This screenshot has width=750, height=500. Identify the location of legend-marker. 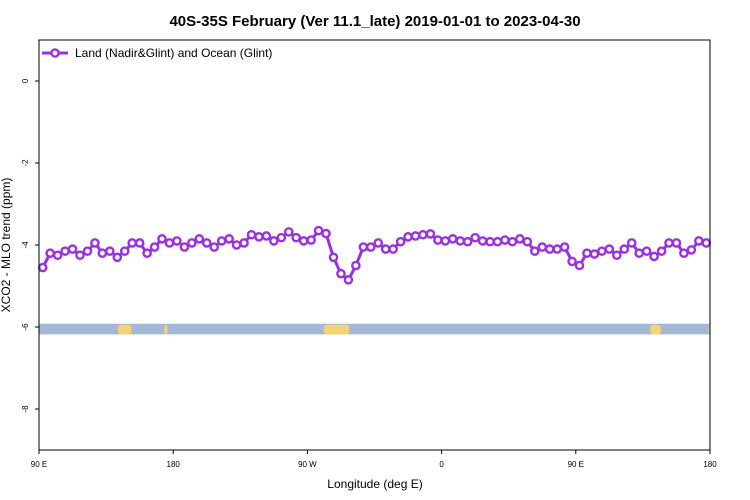
(55, 53).